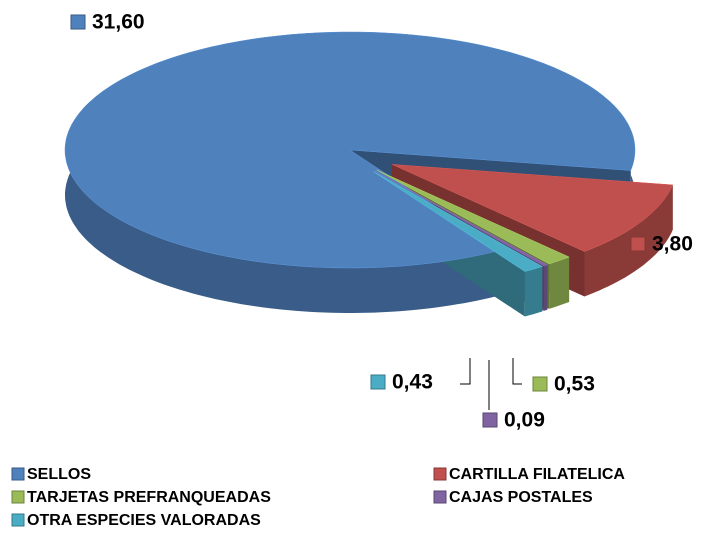 The height and width of the screenshot is (545, 719). What do you see at coordinates (118, 22) in the screenshot?
I see `data-label: 31,60` at bounding box center [118, 22].